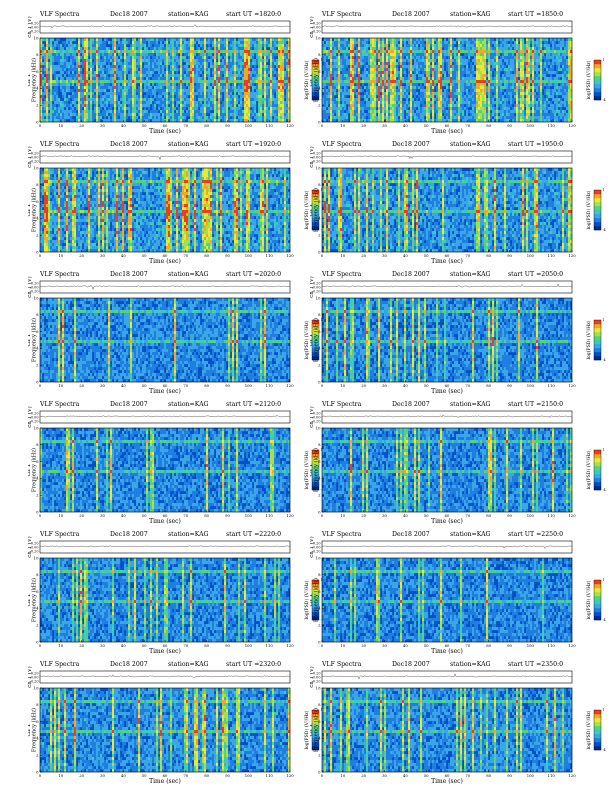  What do you see at coordinates (34, 80) in the screenshot?
I see `frequency-axis-label: Frequency (kHz)` at bounding box center [34, 80].